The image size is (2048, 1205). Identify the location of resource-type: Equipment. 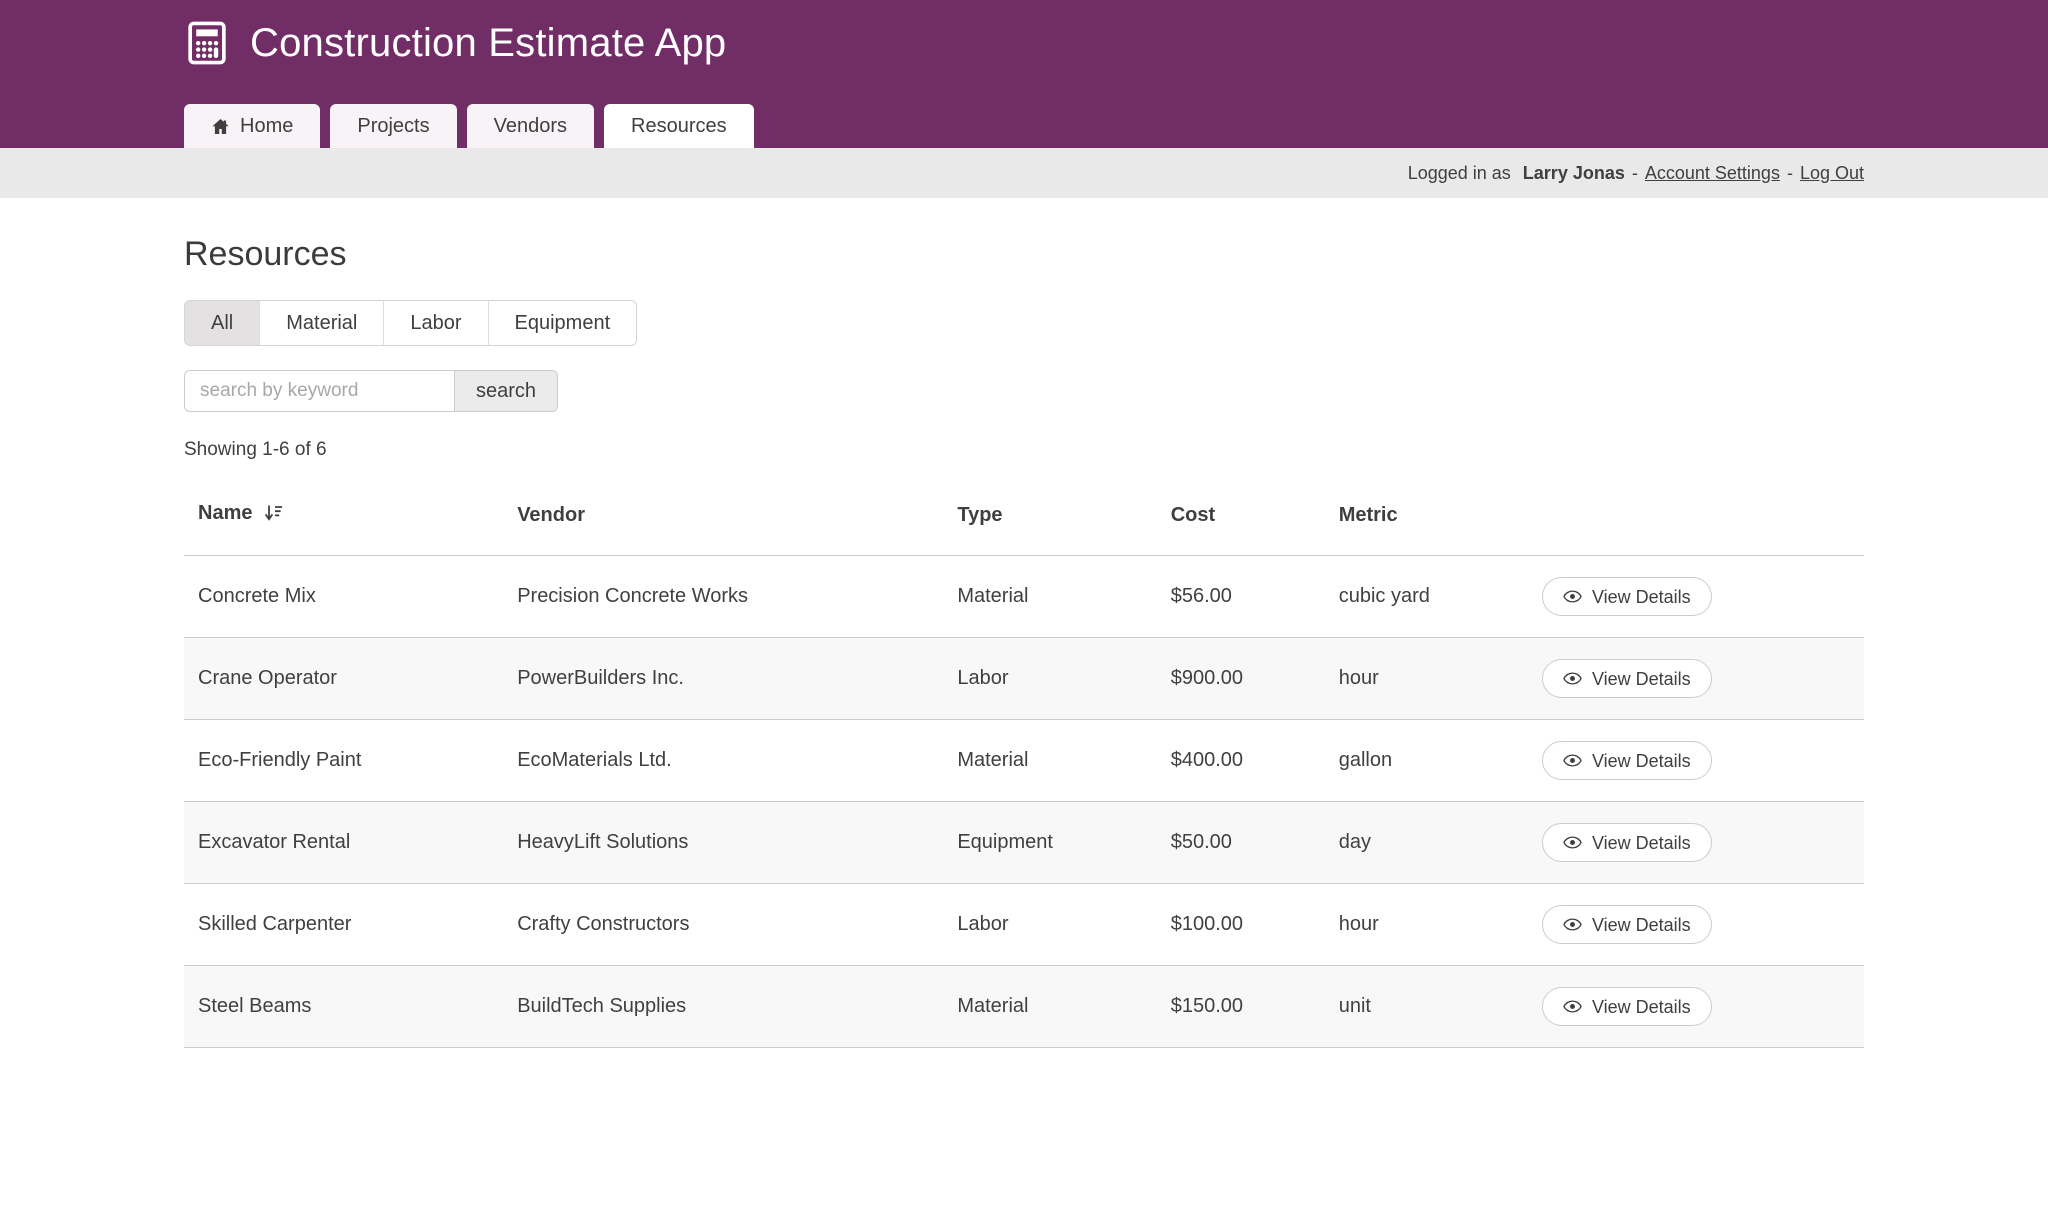
(1050, 842).